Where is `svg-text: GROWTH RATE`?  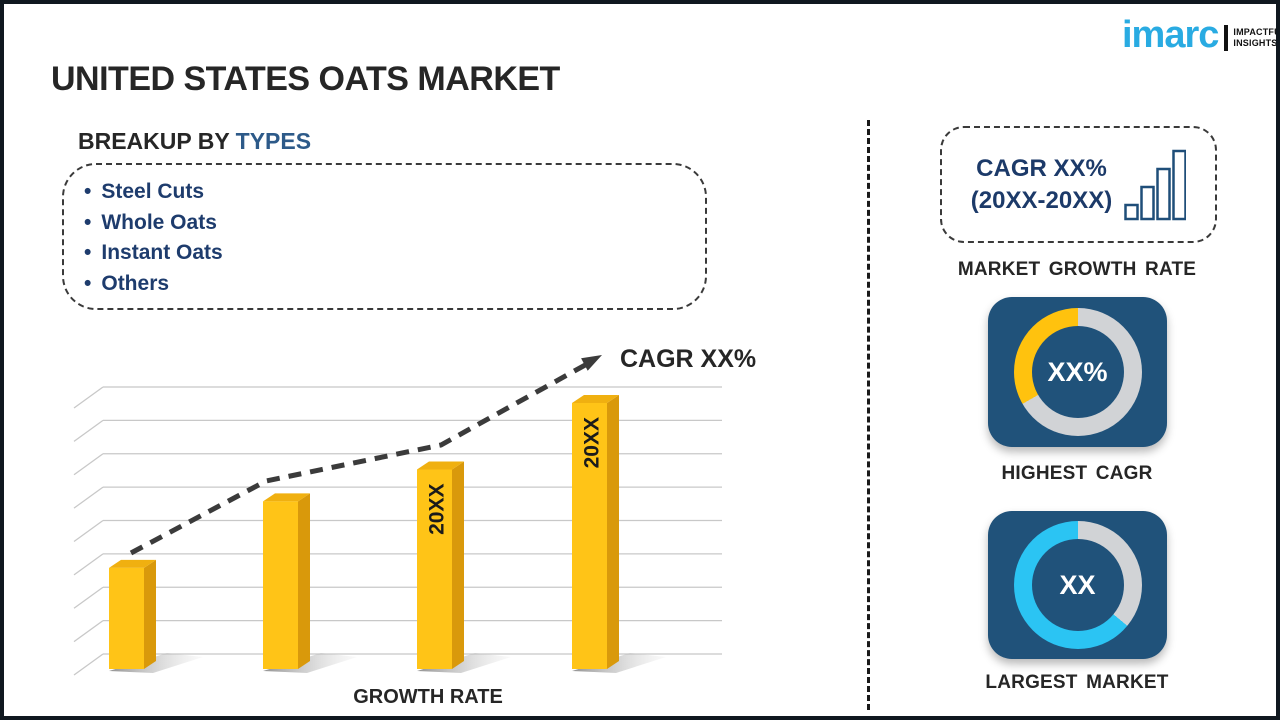
svg-text: GROWTH RATE is located at coordinates (428, 697).